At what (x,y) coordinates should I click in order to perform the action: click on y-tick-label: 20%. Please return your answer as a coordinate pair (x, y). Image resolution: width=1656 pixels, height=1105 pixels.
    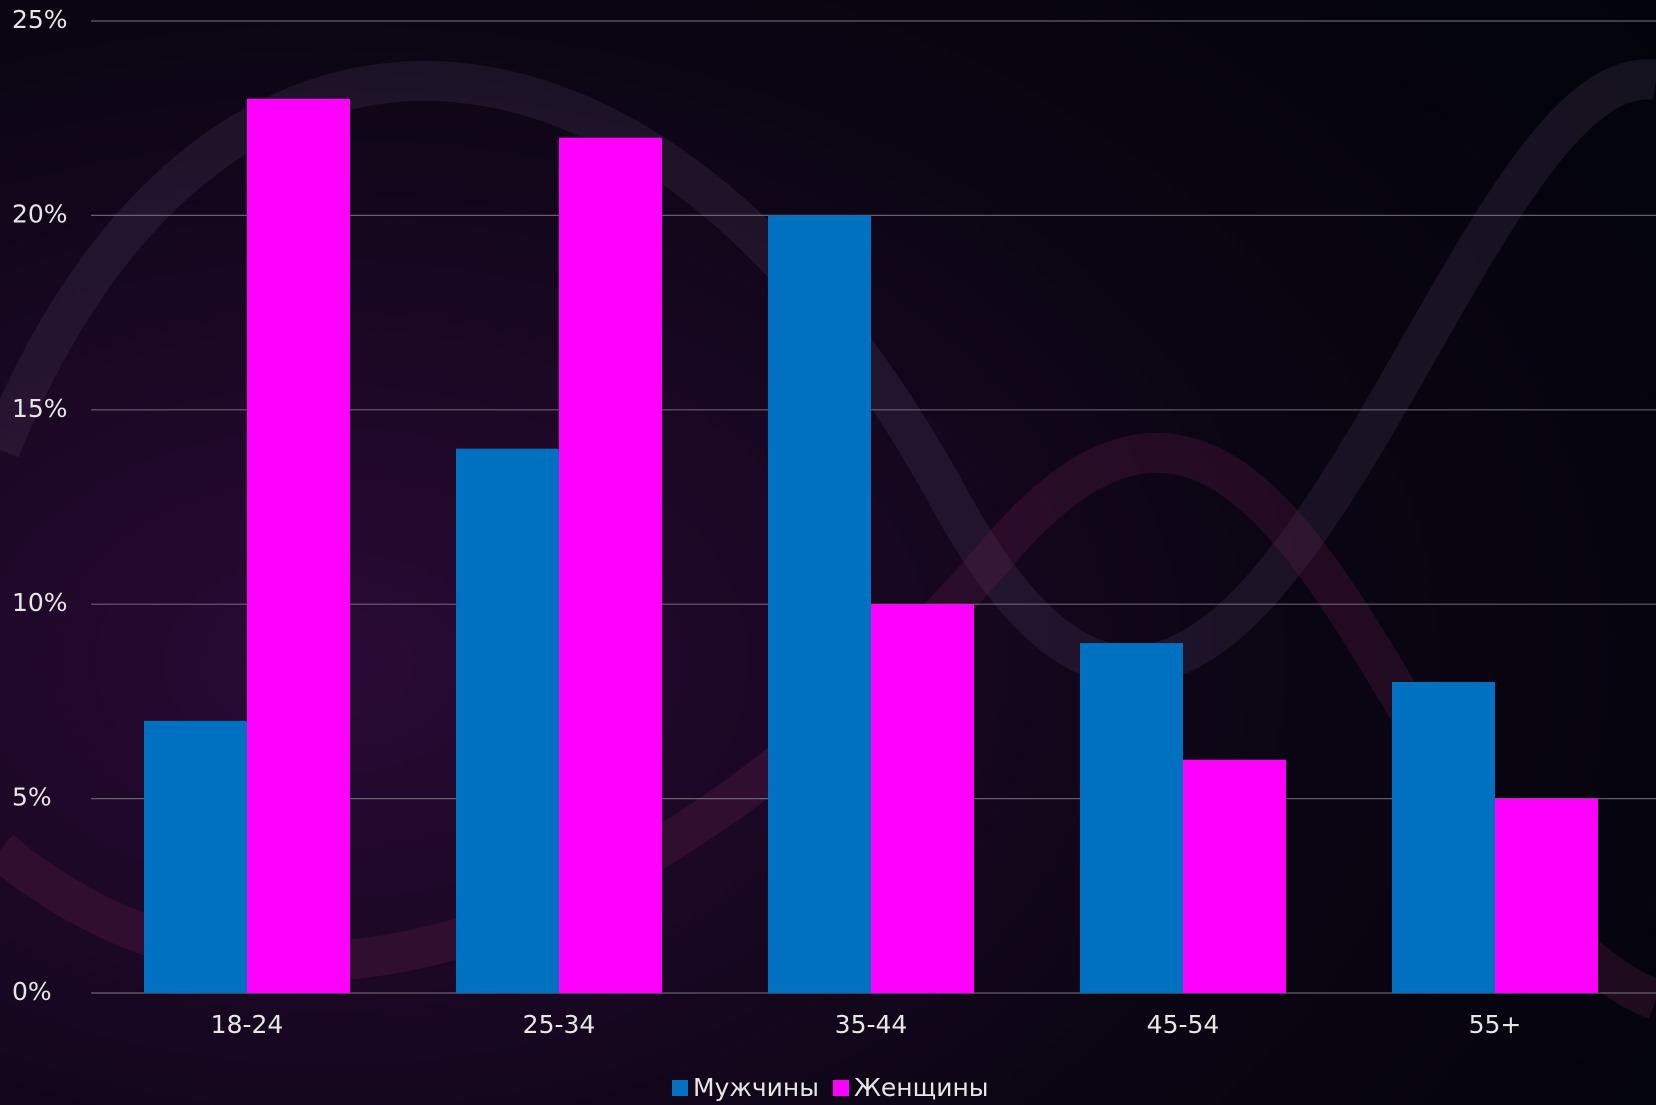
    Looking at the image, I should click on (40, 213).